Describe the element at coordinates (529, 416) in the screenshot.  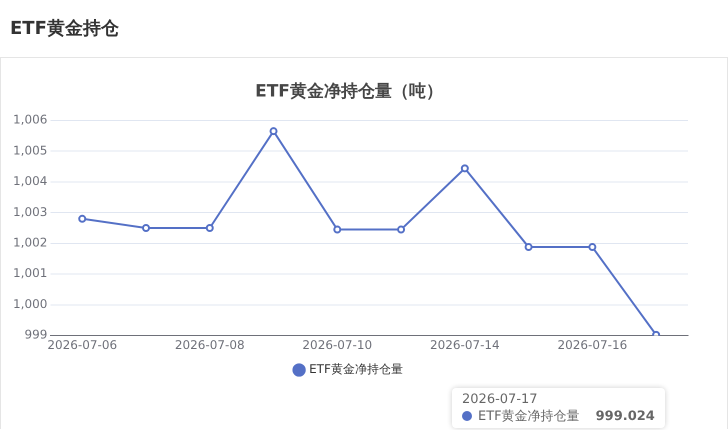
I see `text: ETF黄金净持仓量` at that location.